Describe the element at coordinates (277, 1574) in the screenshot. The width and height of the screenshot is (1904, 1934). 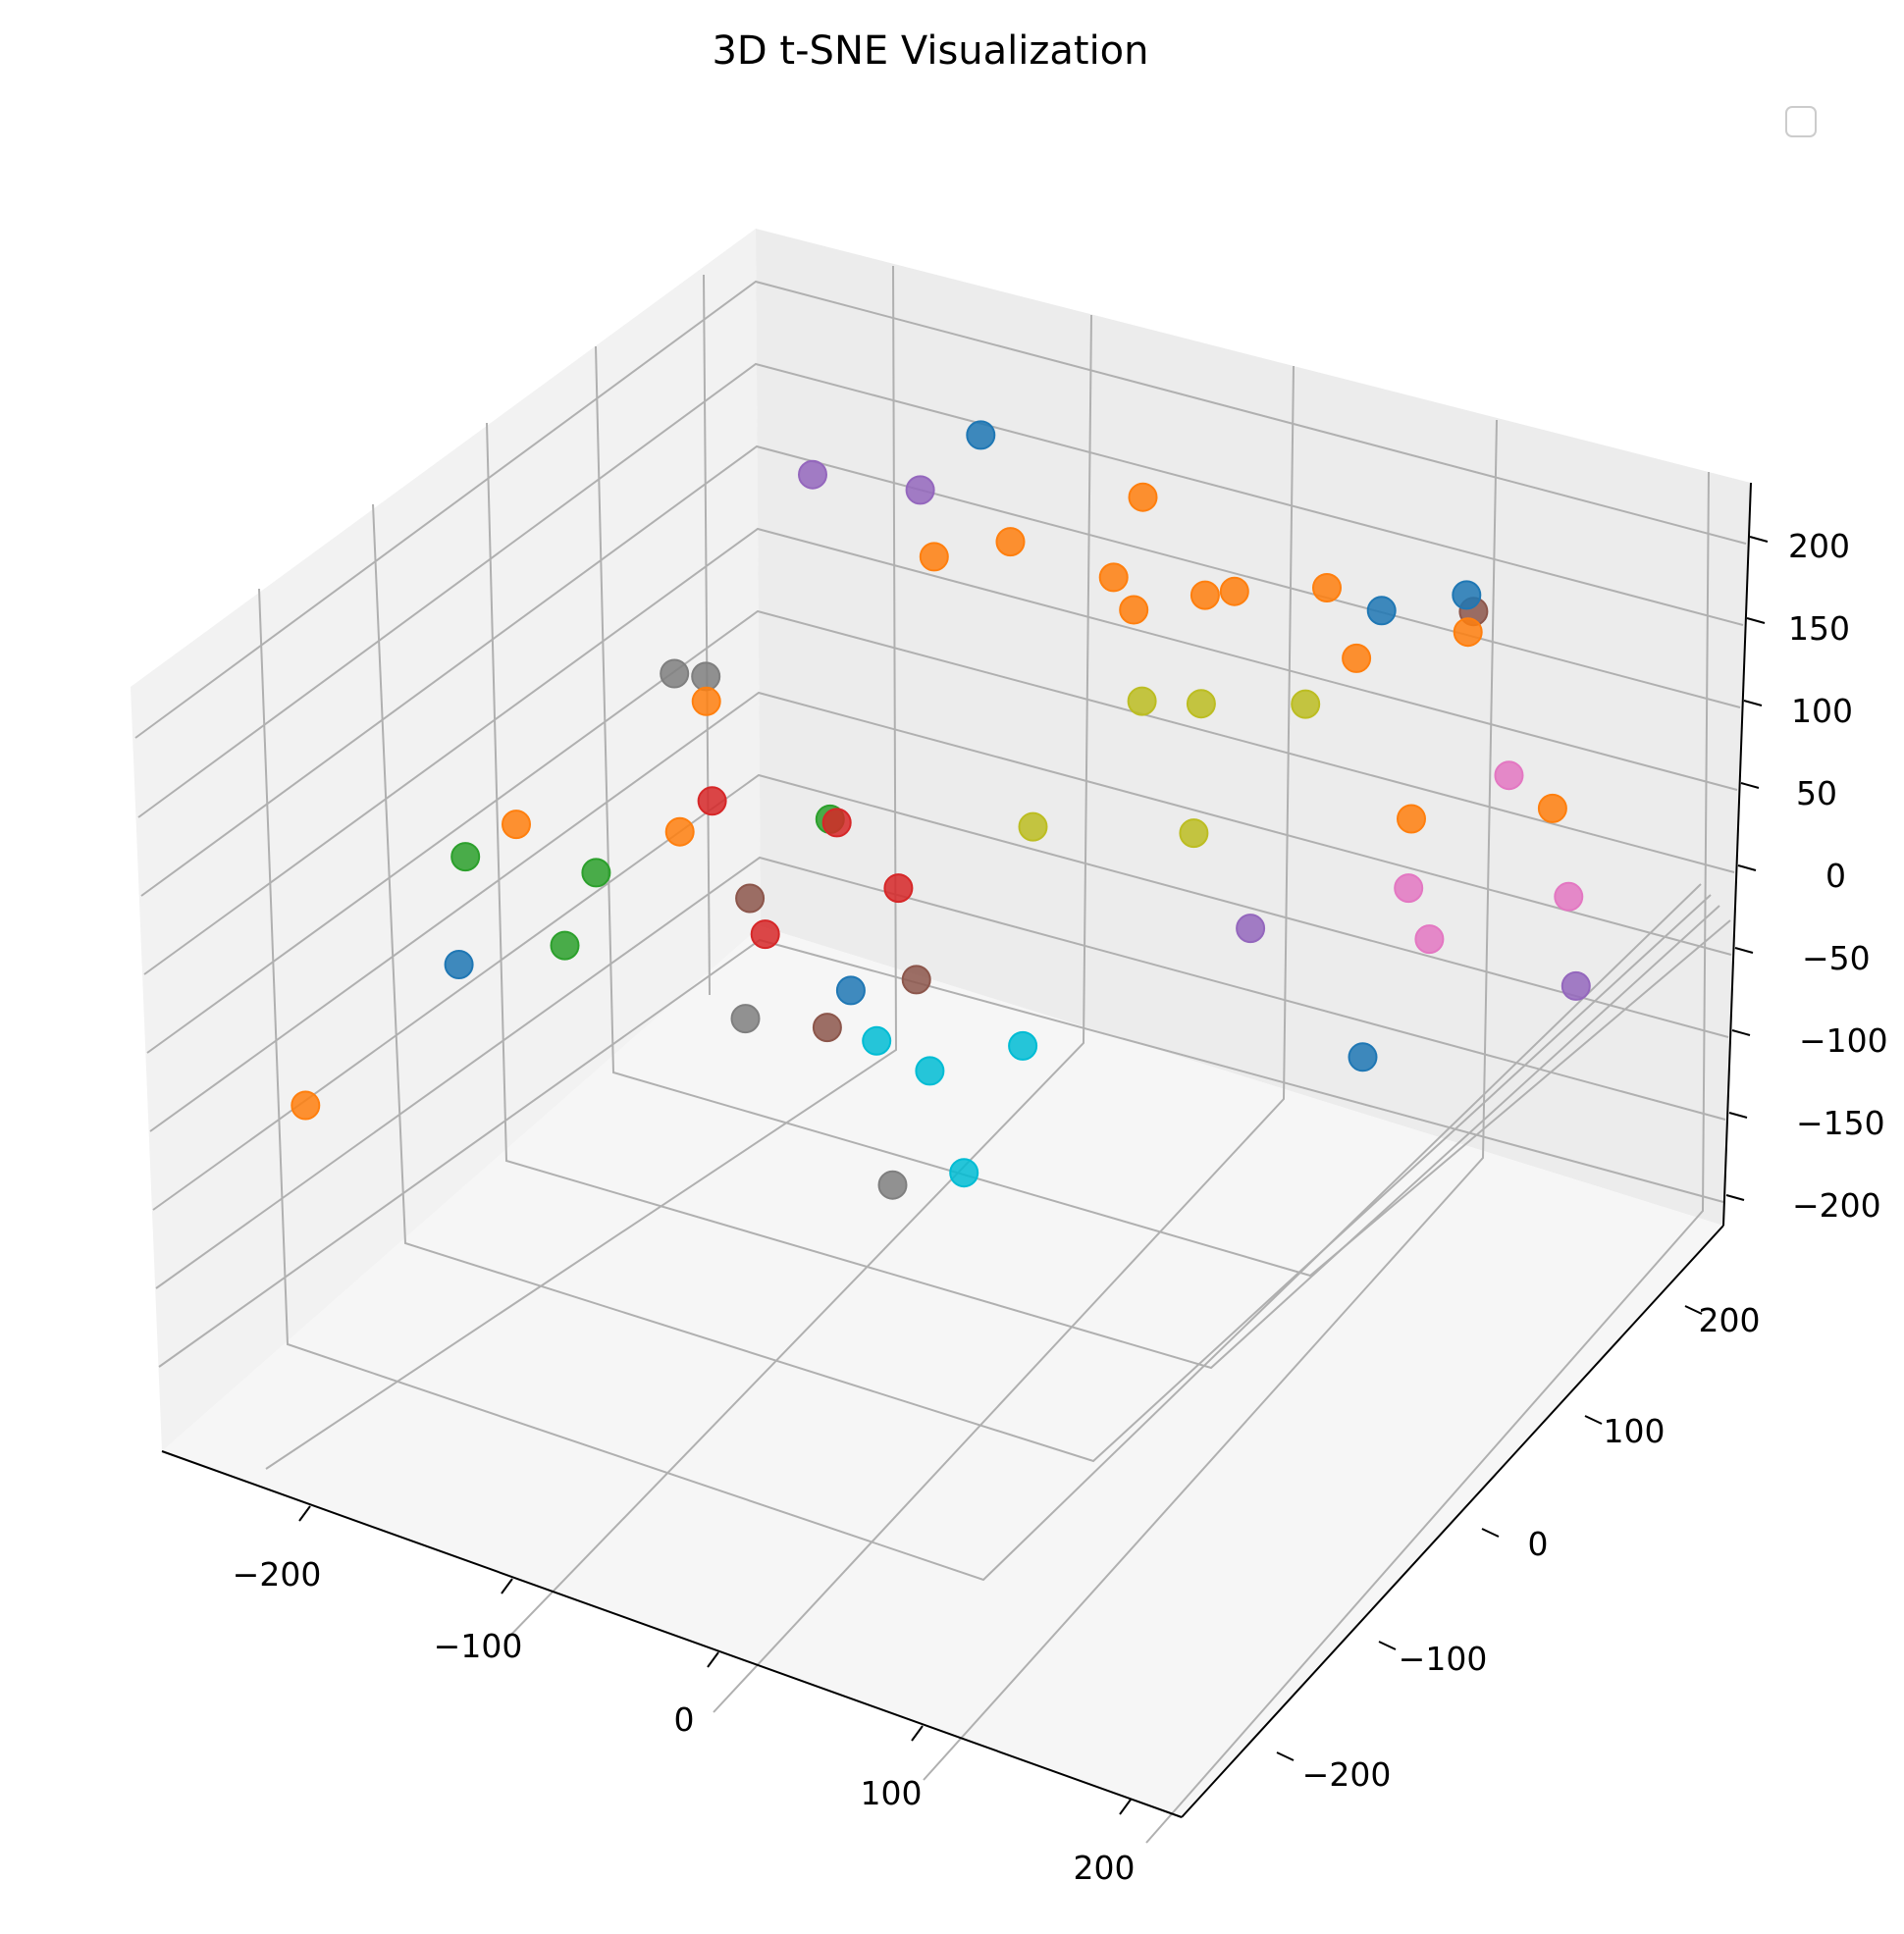
I see `x-tick-label: −200` at that location.